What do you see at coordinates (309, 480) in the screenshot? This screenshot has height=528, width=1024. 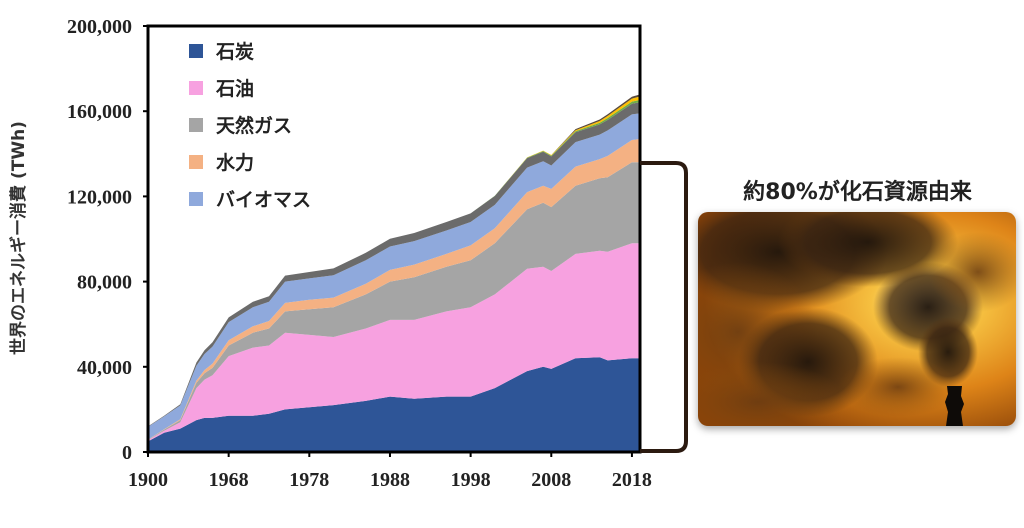 I see `x-tick-label: 1978` at bounding box center [309, 480].